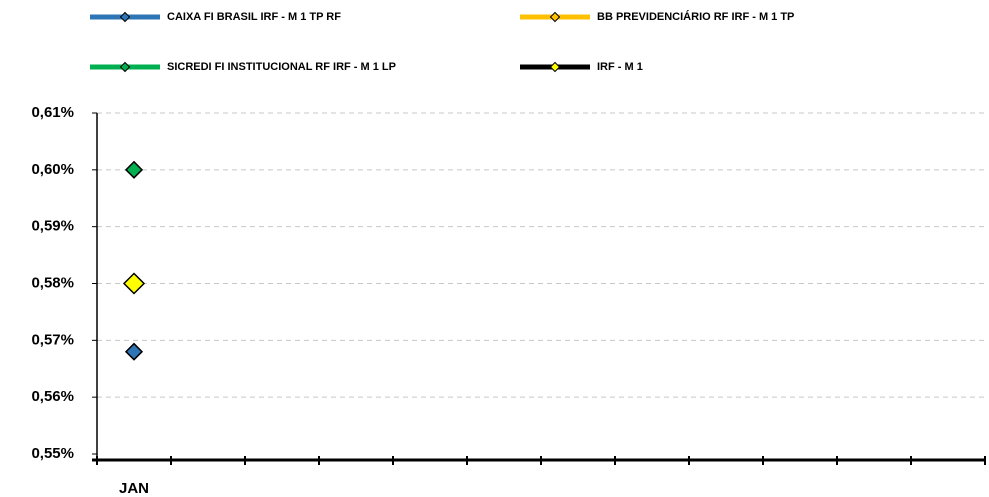 The width and height of the screenshot is (989, 497). What do you see at coordinates (52, 396) in the screenshot?
I see `y-tick-label: 0,56%` at bounding box center [52, 396].